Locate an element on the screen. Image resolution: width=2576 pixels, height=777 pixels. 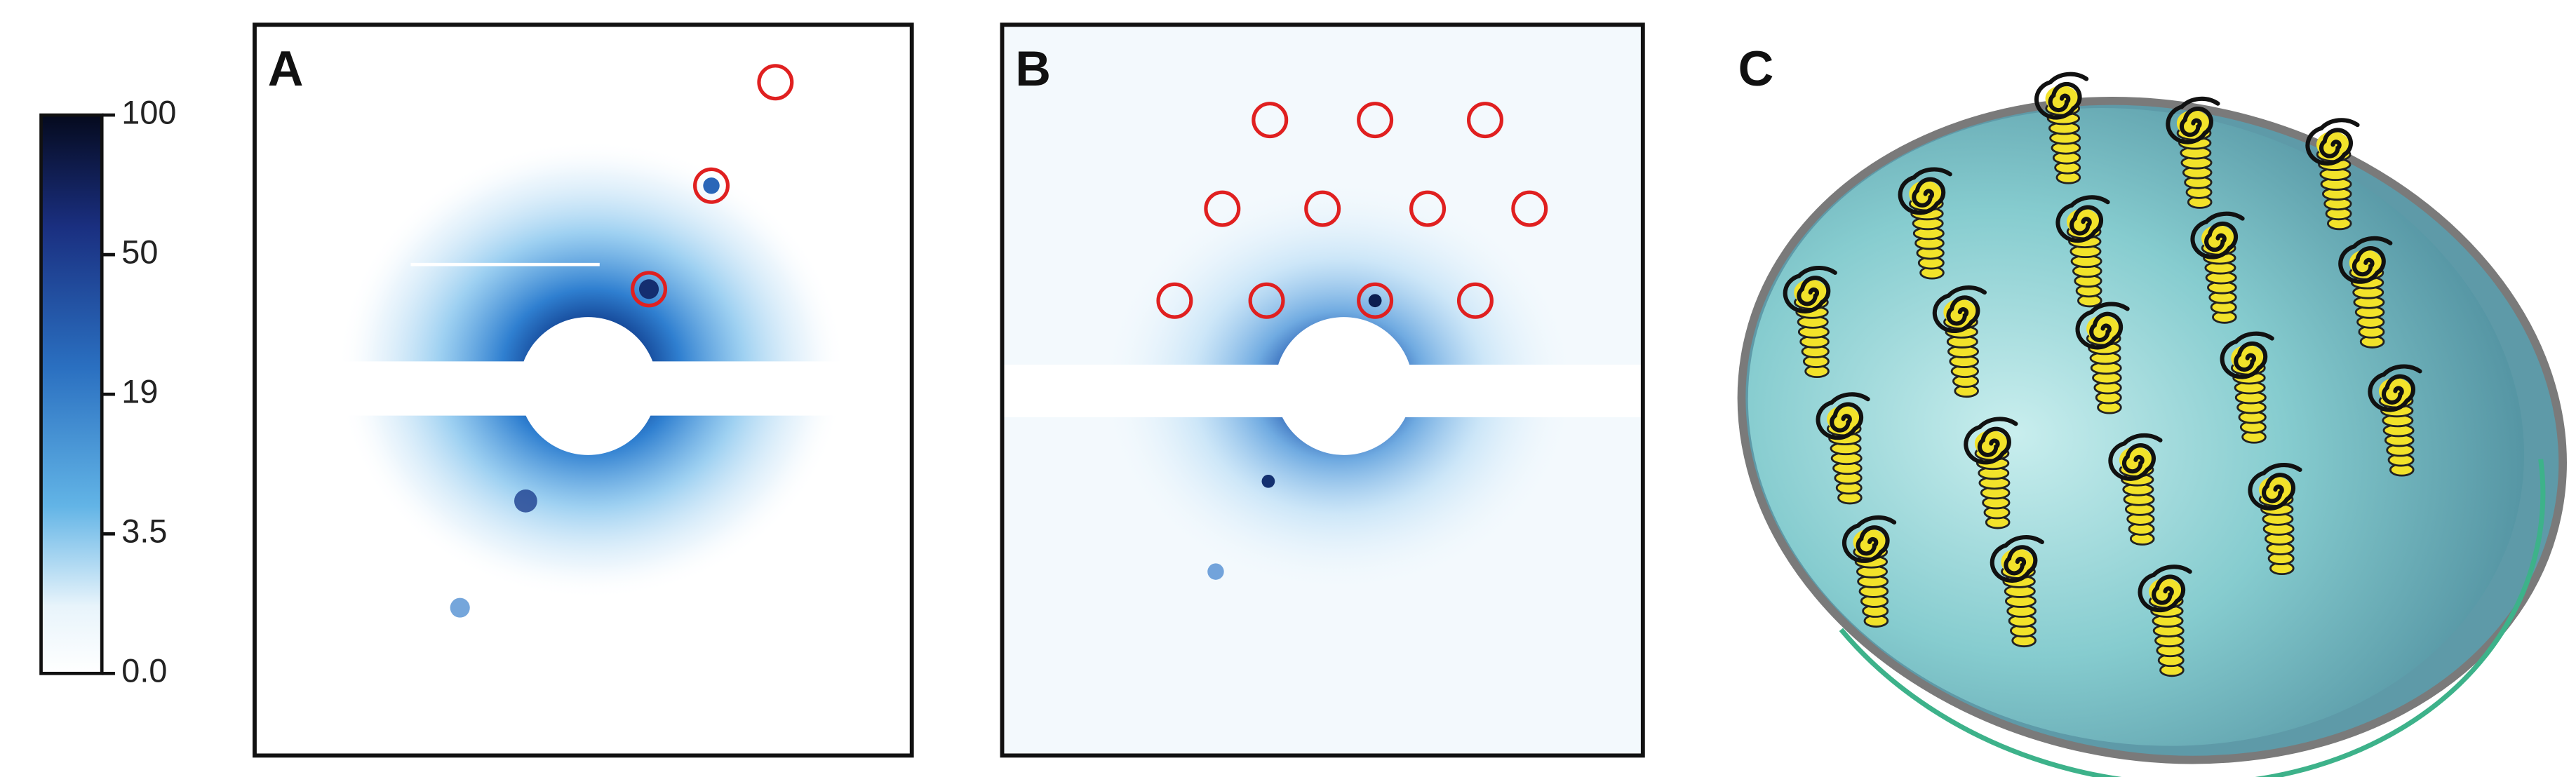
panel-label: A is located at coordinates (286, 68).